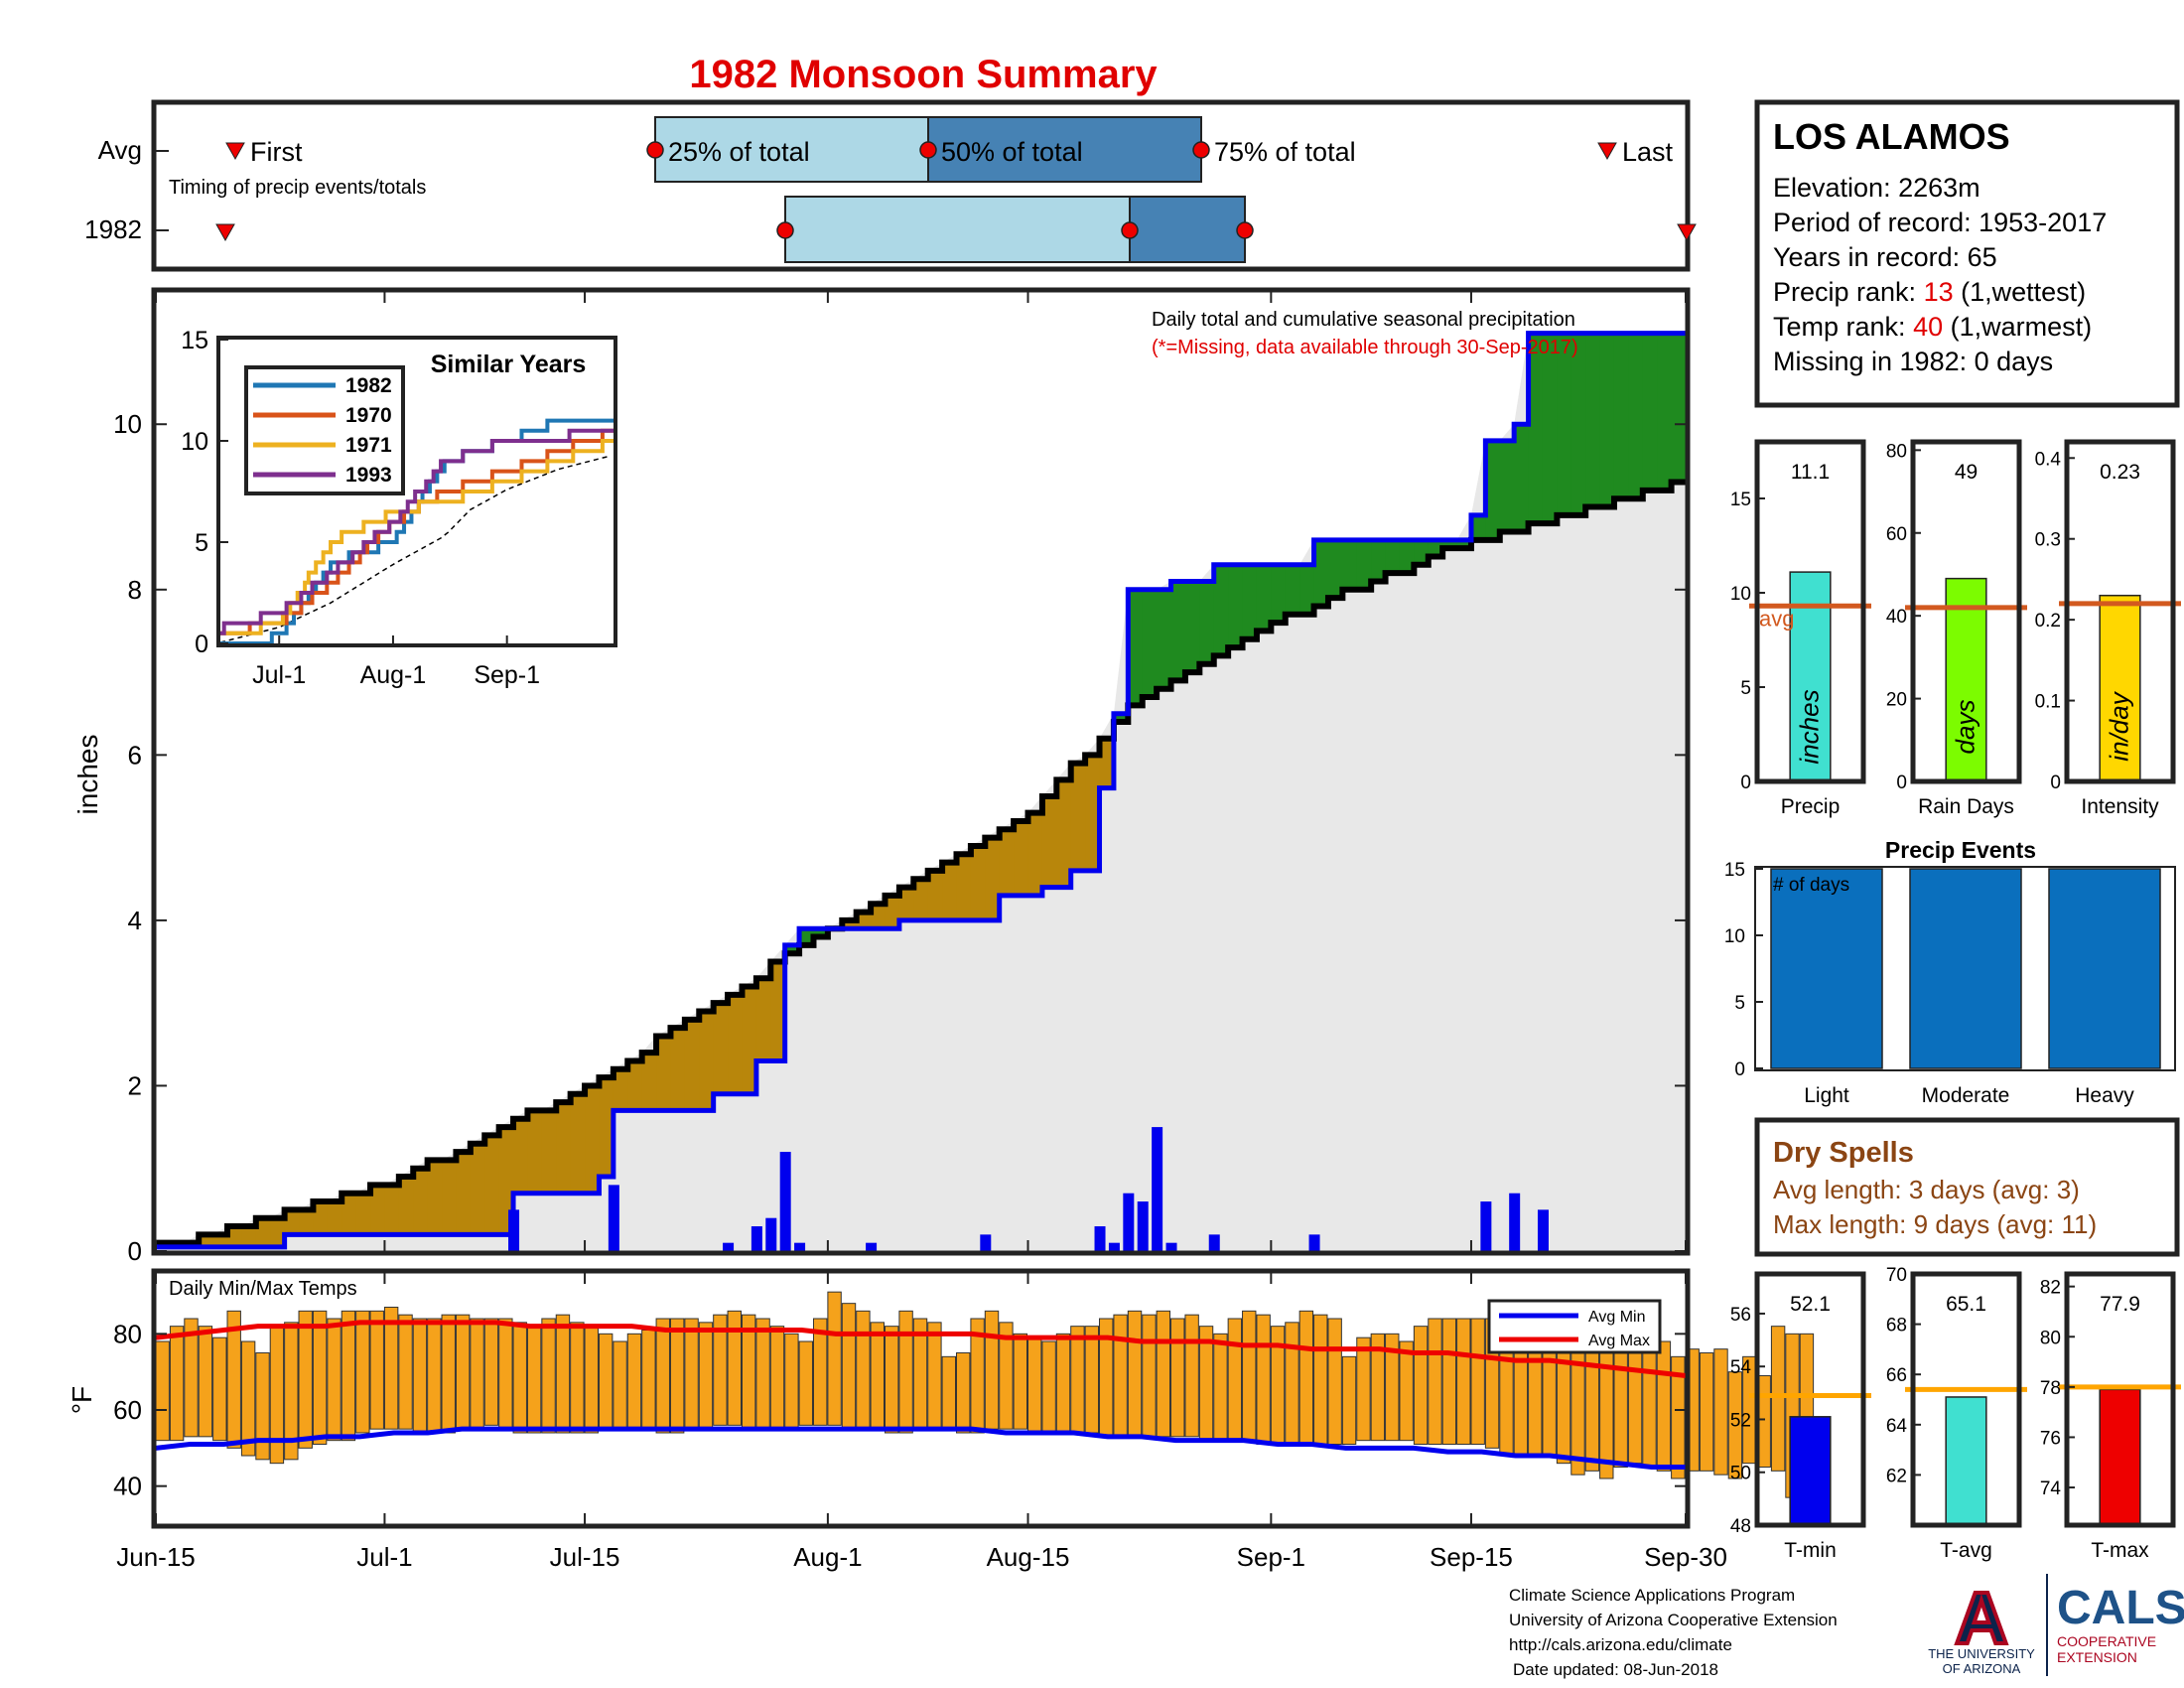  What do you see at coordinates (1891, 136) in the screenshot?
I see `station-name: LOS ALAMOS` at bounding box center [1891, 136].